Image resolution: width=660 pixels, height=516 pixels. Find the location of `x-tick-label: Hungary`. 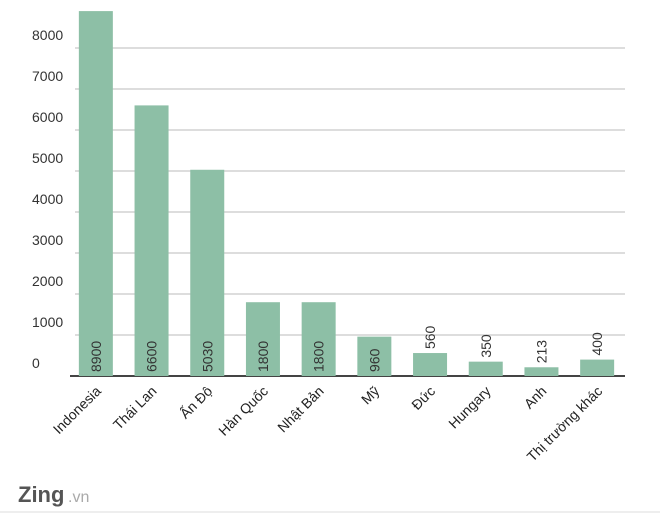

x-tick-label: Hungary is located at coordinates (469, 407).